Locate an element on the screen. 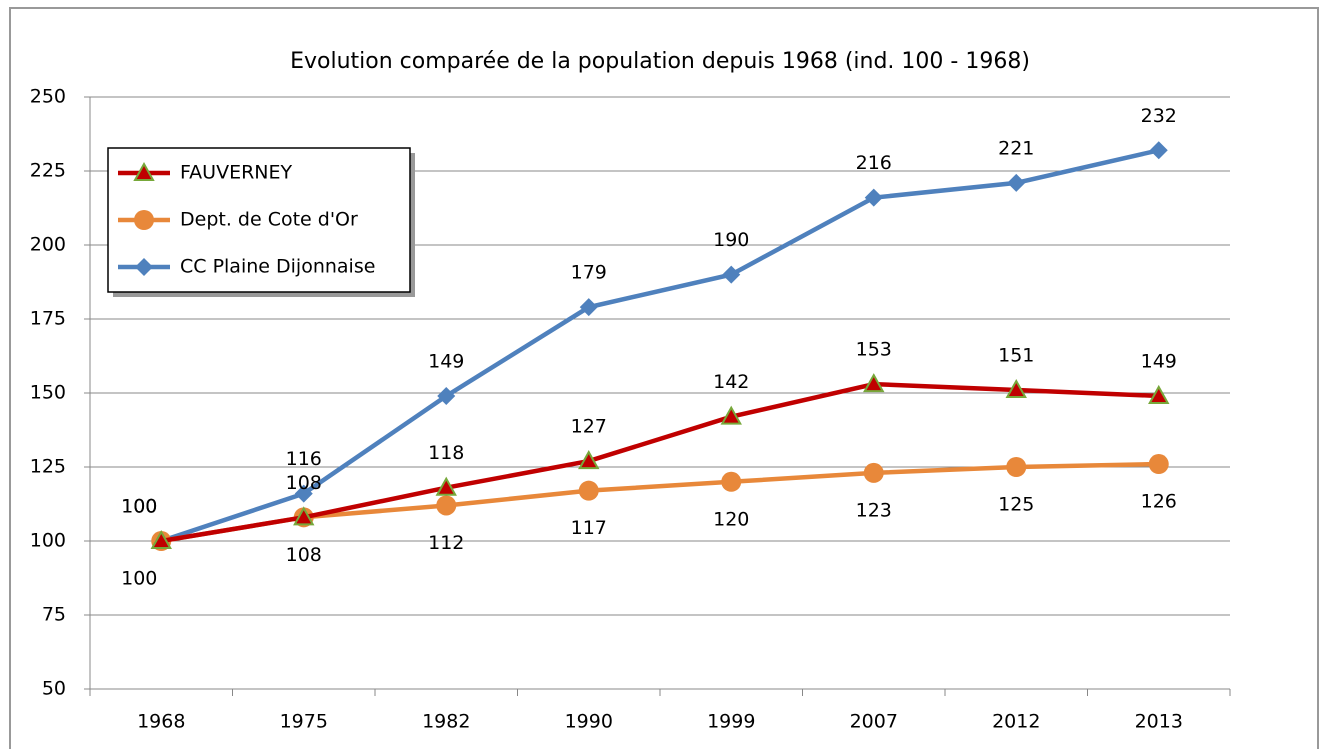 The height and width of the screenshot is (749, 1325). y-tick-label: 200 is located at coordinates (48, 245).